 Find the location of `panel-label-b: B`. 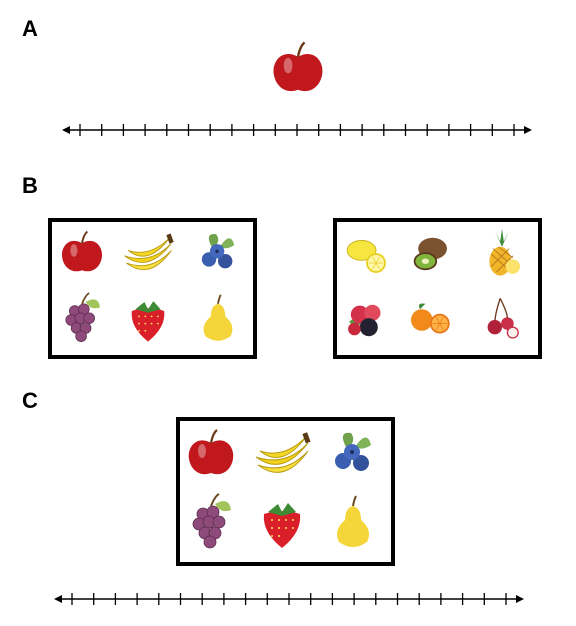

panel-label-b: B is located at coordinates (30, 185).